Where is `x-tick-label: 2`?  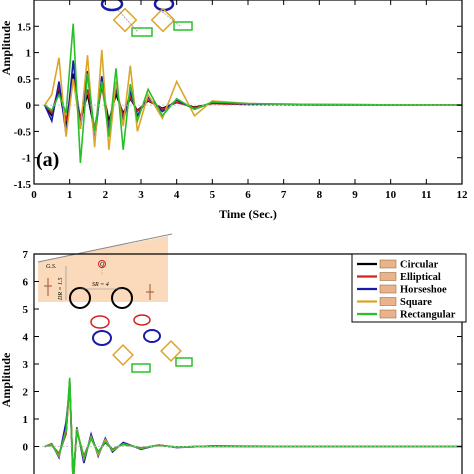
x-tick-label: 2 is located at coordinates (106, 195).